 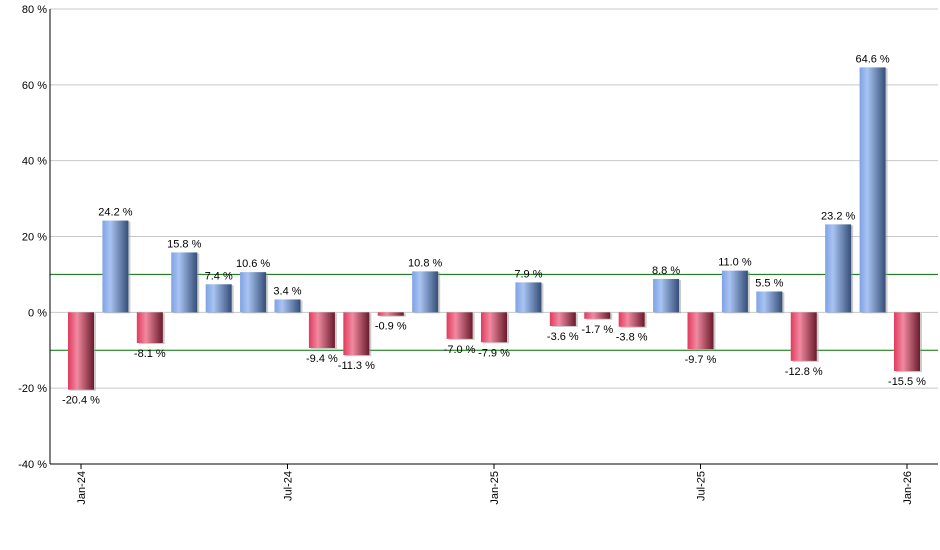 I want to click on value-label: -11.3 %, so click(x=356, y=366).